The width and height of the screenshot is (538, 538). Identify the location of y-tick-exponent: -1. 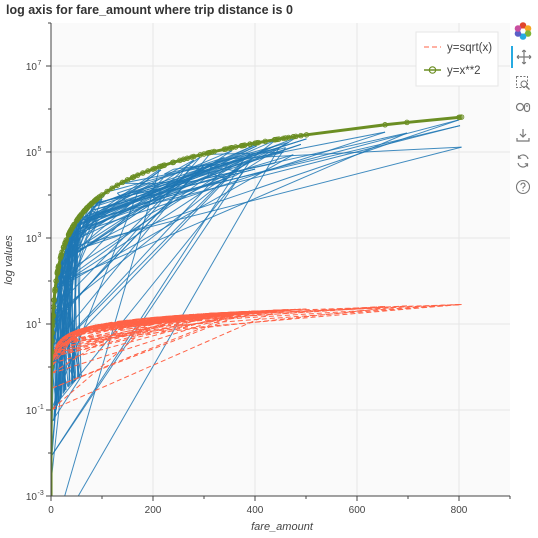
(41, 407).